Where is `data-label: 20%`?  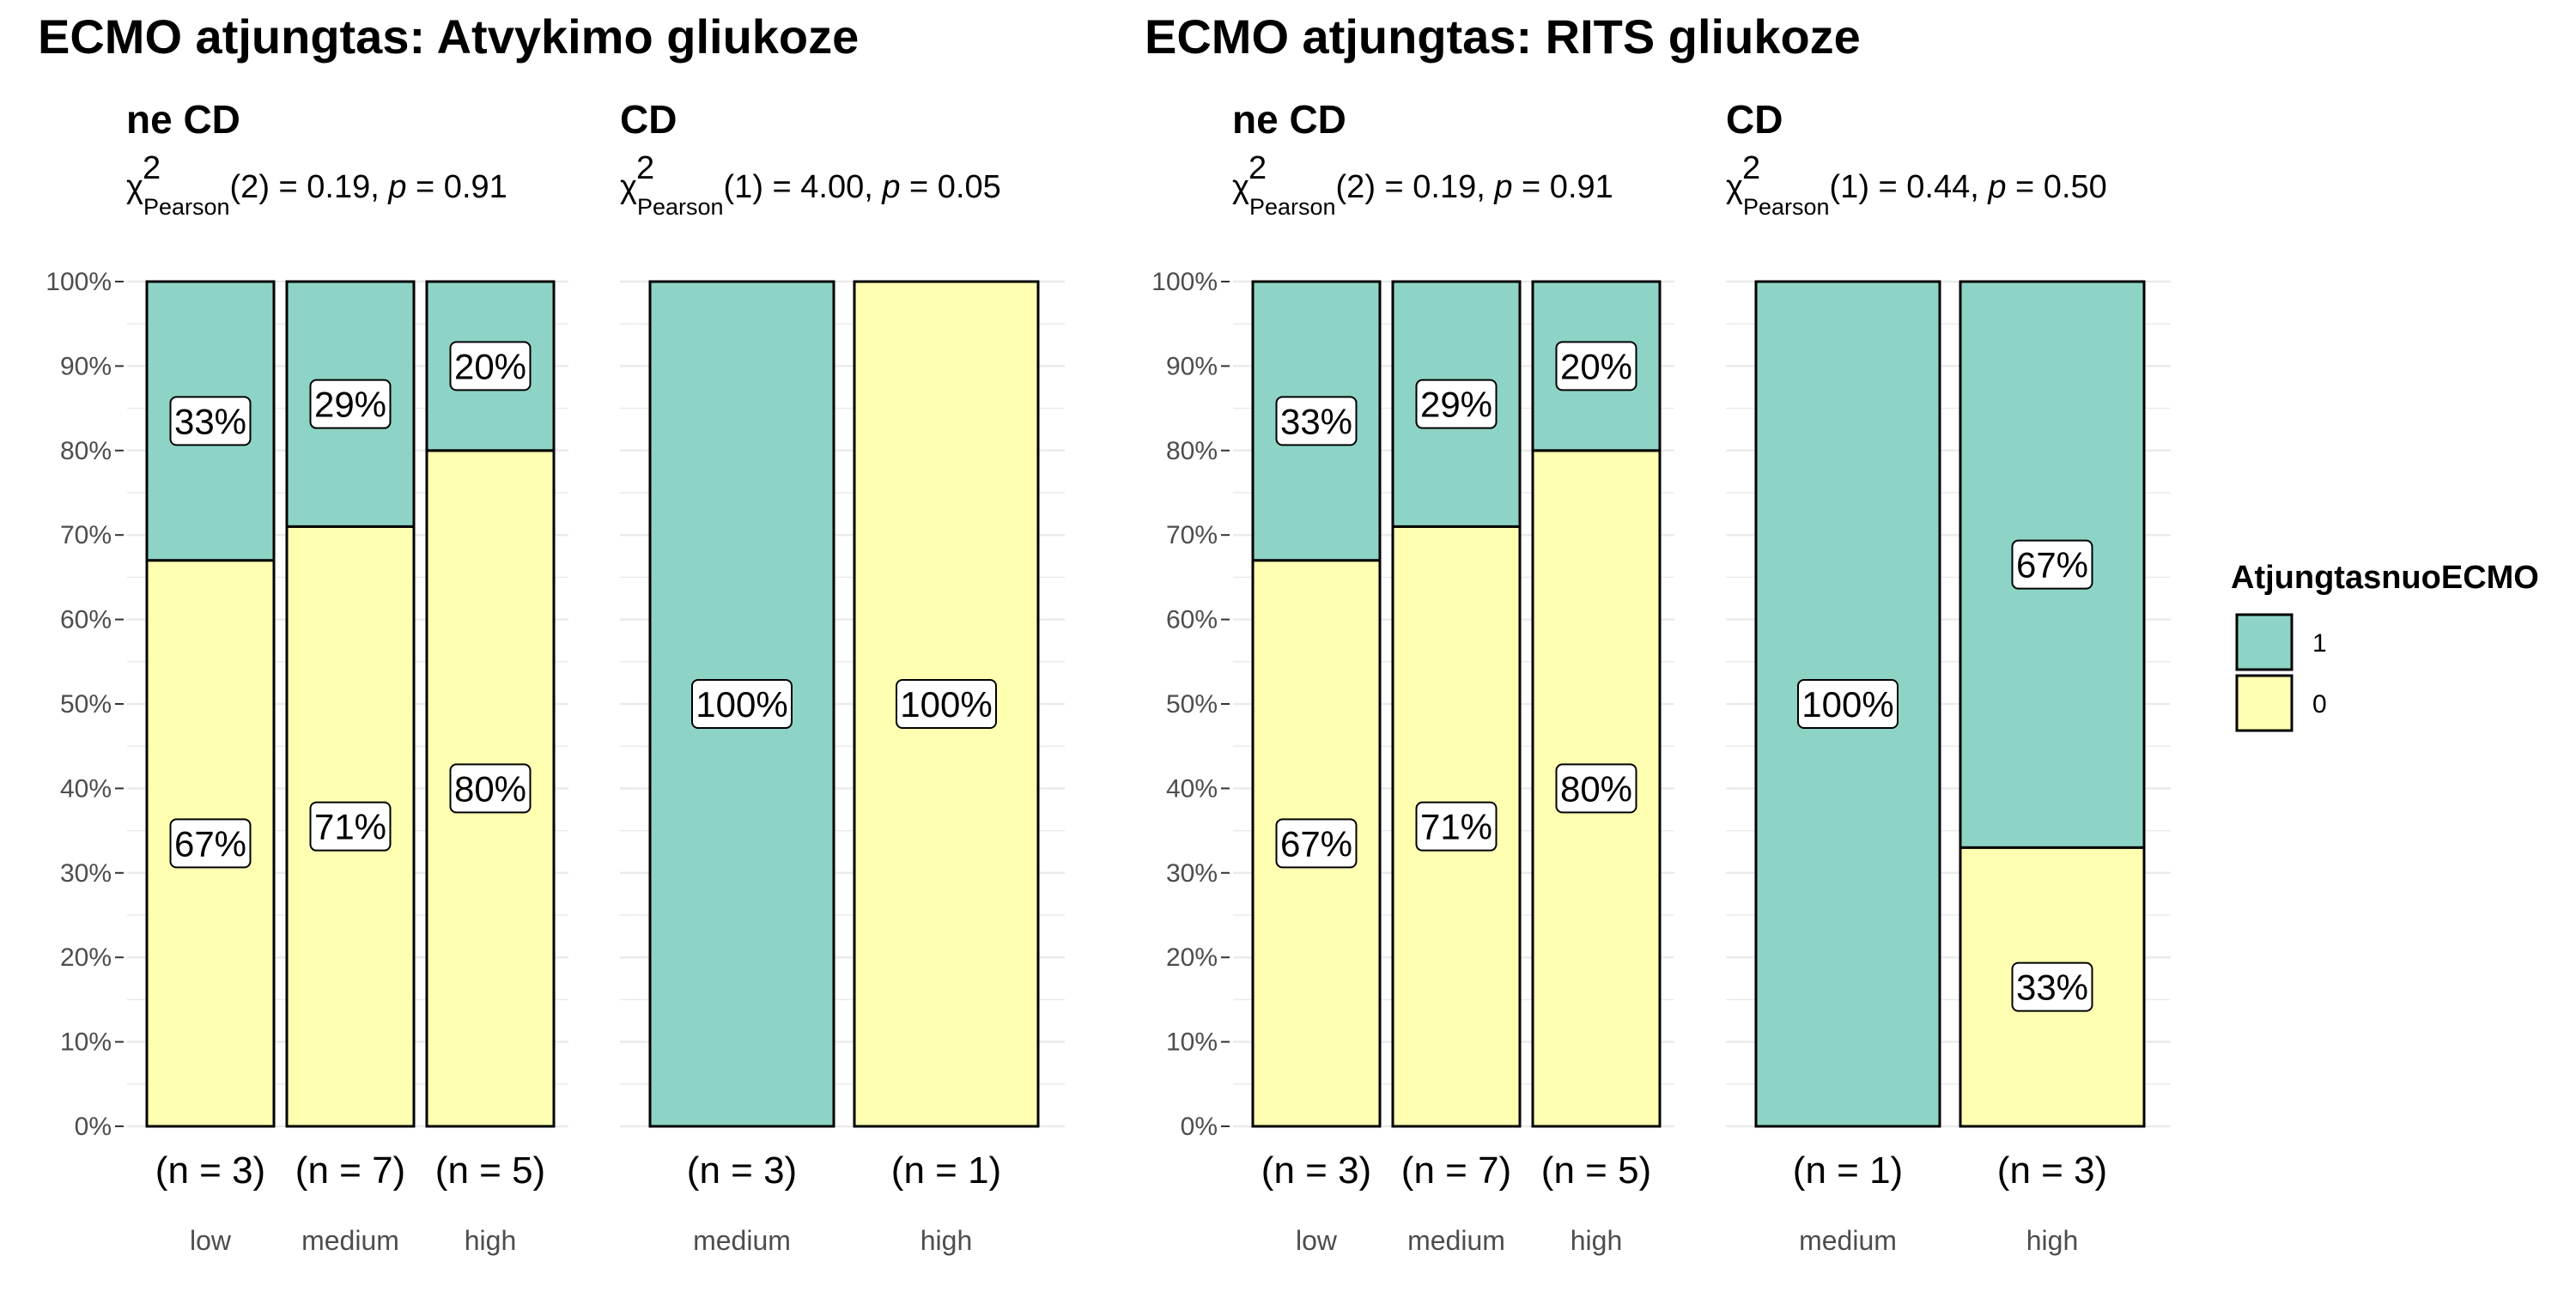 data-label: 20% is located at coordinates (1596, 366).